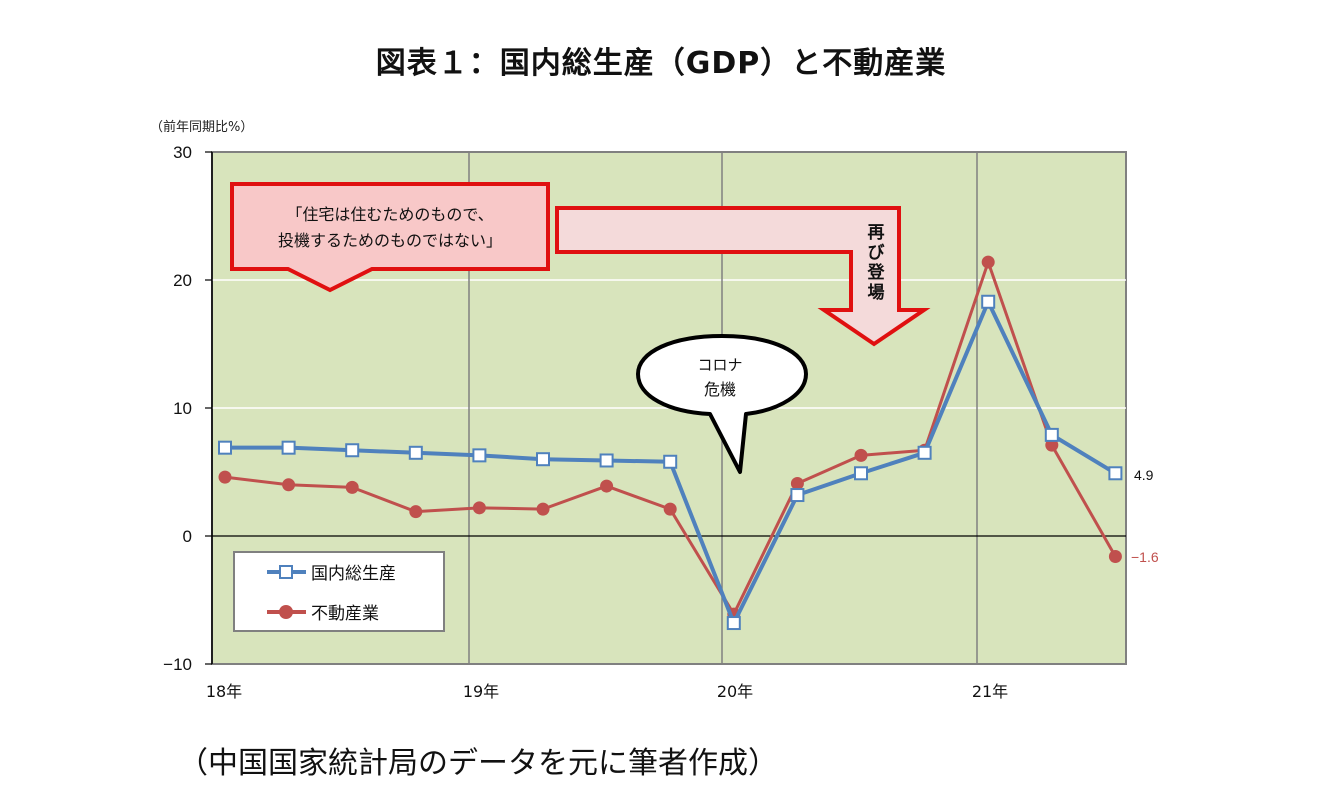  Describe the element at coordinates (876, 253) in the screenshot. I see `arrow-text-char: び` at that location.